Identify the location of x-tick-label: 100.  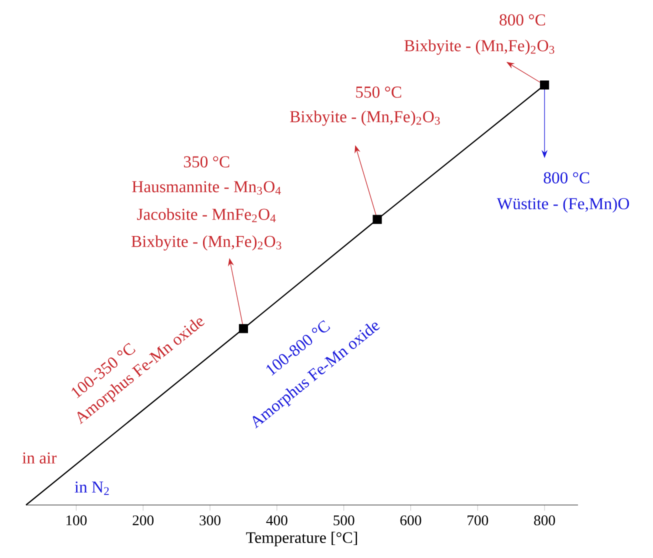
(76, 520).